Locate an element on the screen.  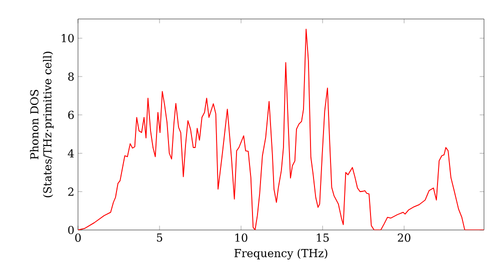
y-tick-label: 8 is located at coordinates (71, 76).